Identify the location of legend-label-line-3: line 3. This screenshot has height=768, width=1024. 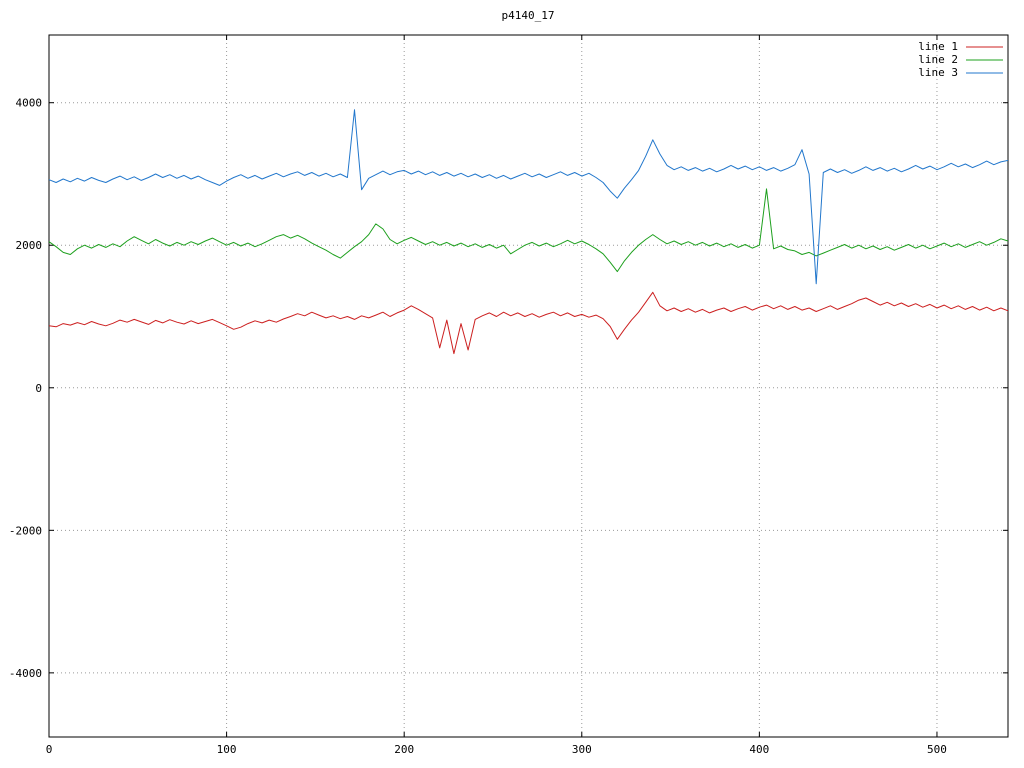
(938, 72).